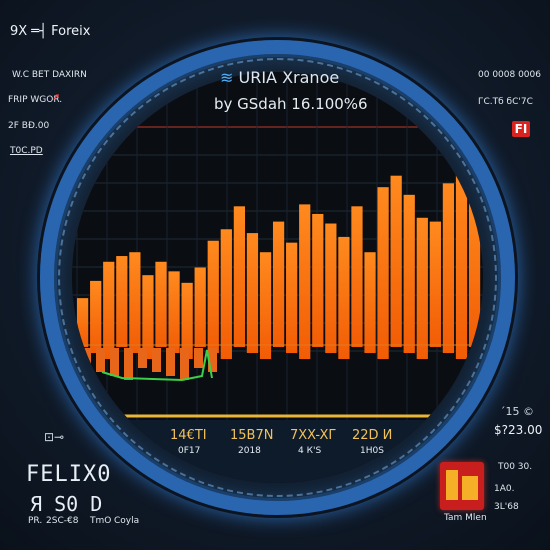  What do you see at coordinates (26, 151) in the screenshot?
I see `left-label-4: T0C.PD` at bounding box center [26, 151].